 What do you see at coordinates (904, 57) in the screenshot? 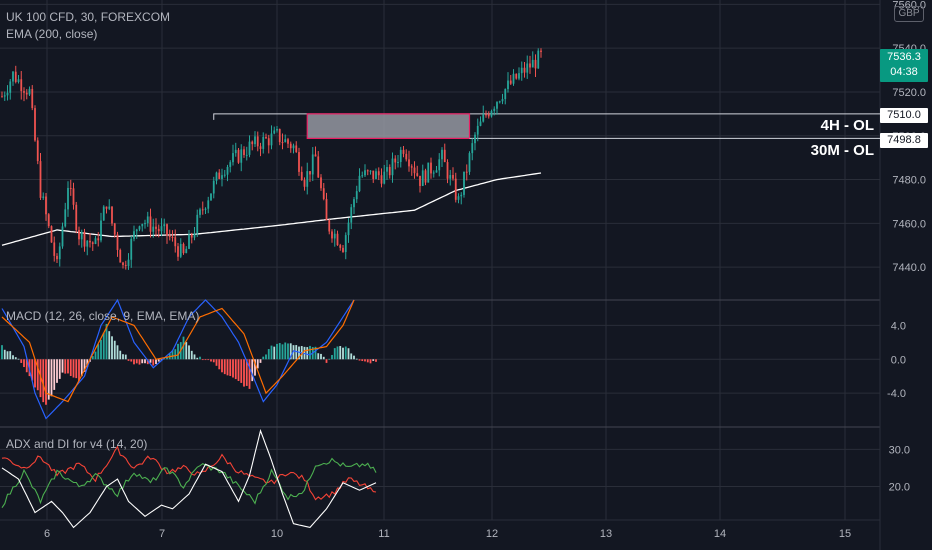
I see `last-price: 7536.3` at bounding box center [904, 57].